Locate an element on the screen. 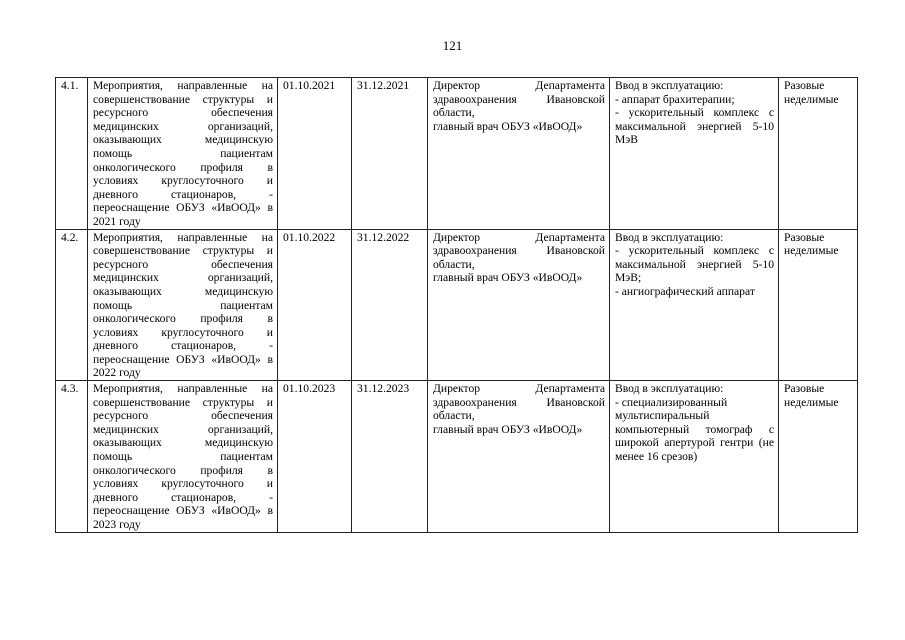  result-line: - специализированный is located at coordinates (671, 402).